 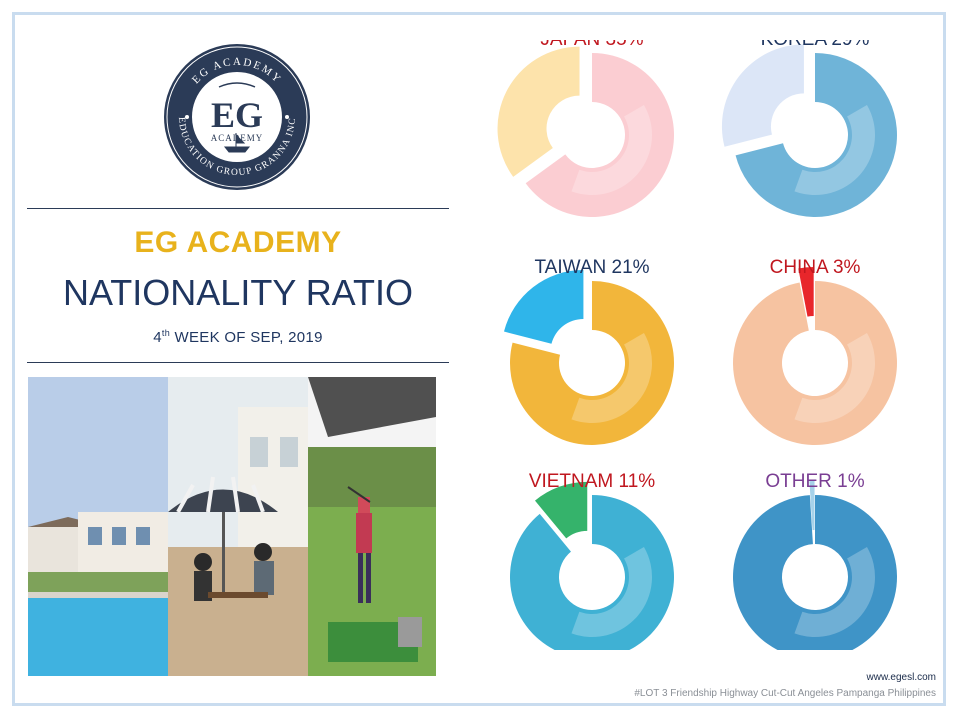 I want to click on donut-japan: JAPAN 35%, so click(x=585, y=129).